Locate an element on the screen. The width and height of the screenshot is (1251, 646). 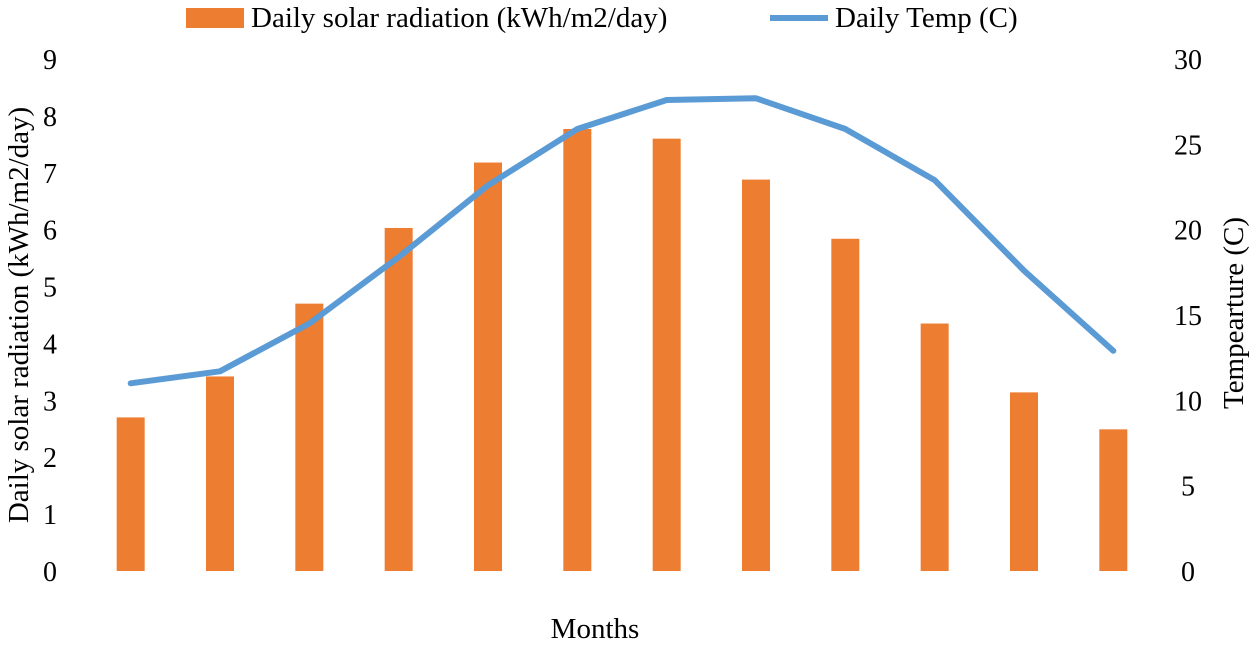
right-axis-ticks: 0 5 10 15 20 25 30 is located at coordinates (1188, 316).